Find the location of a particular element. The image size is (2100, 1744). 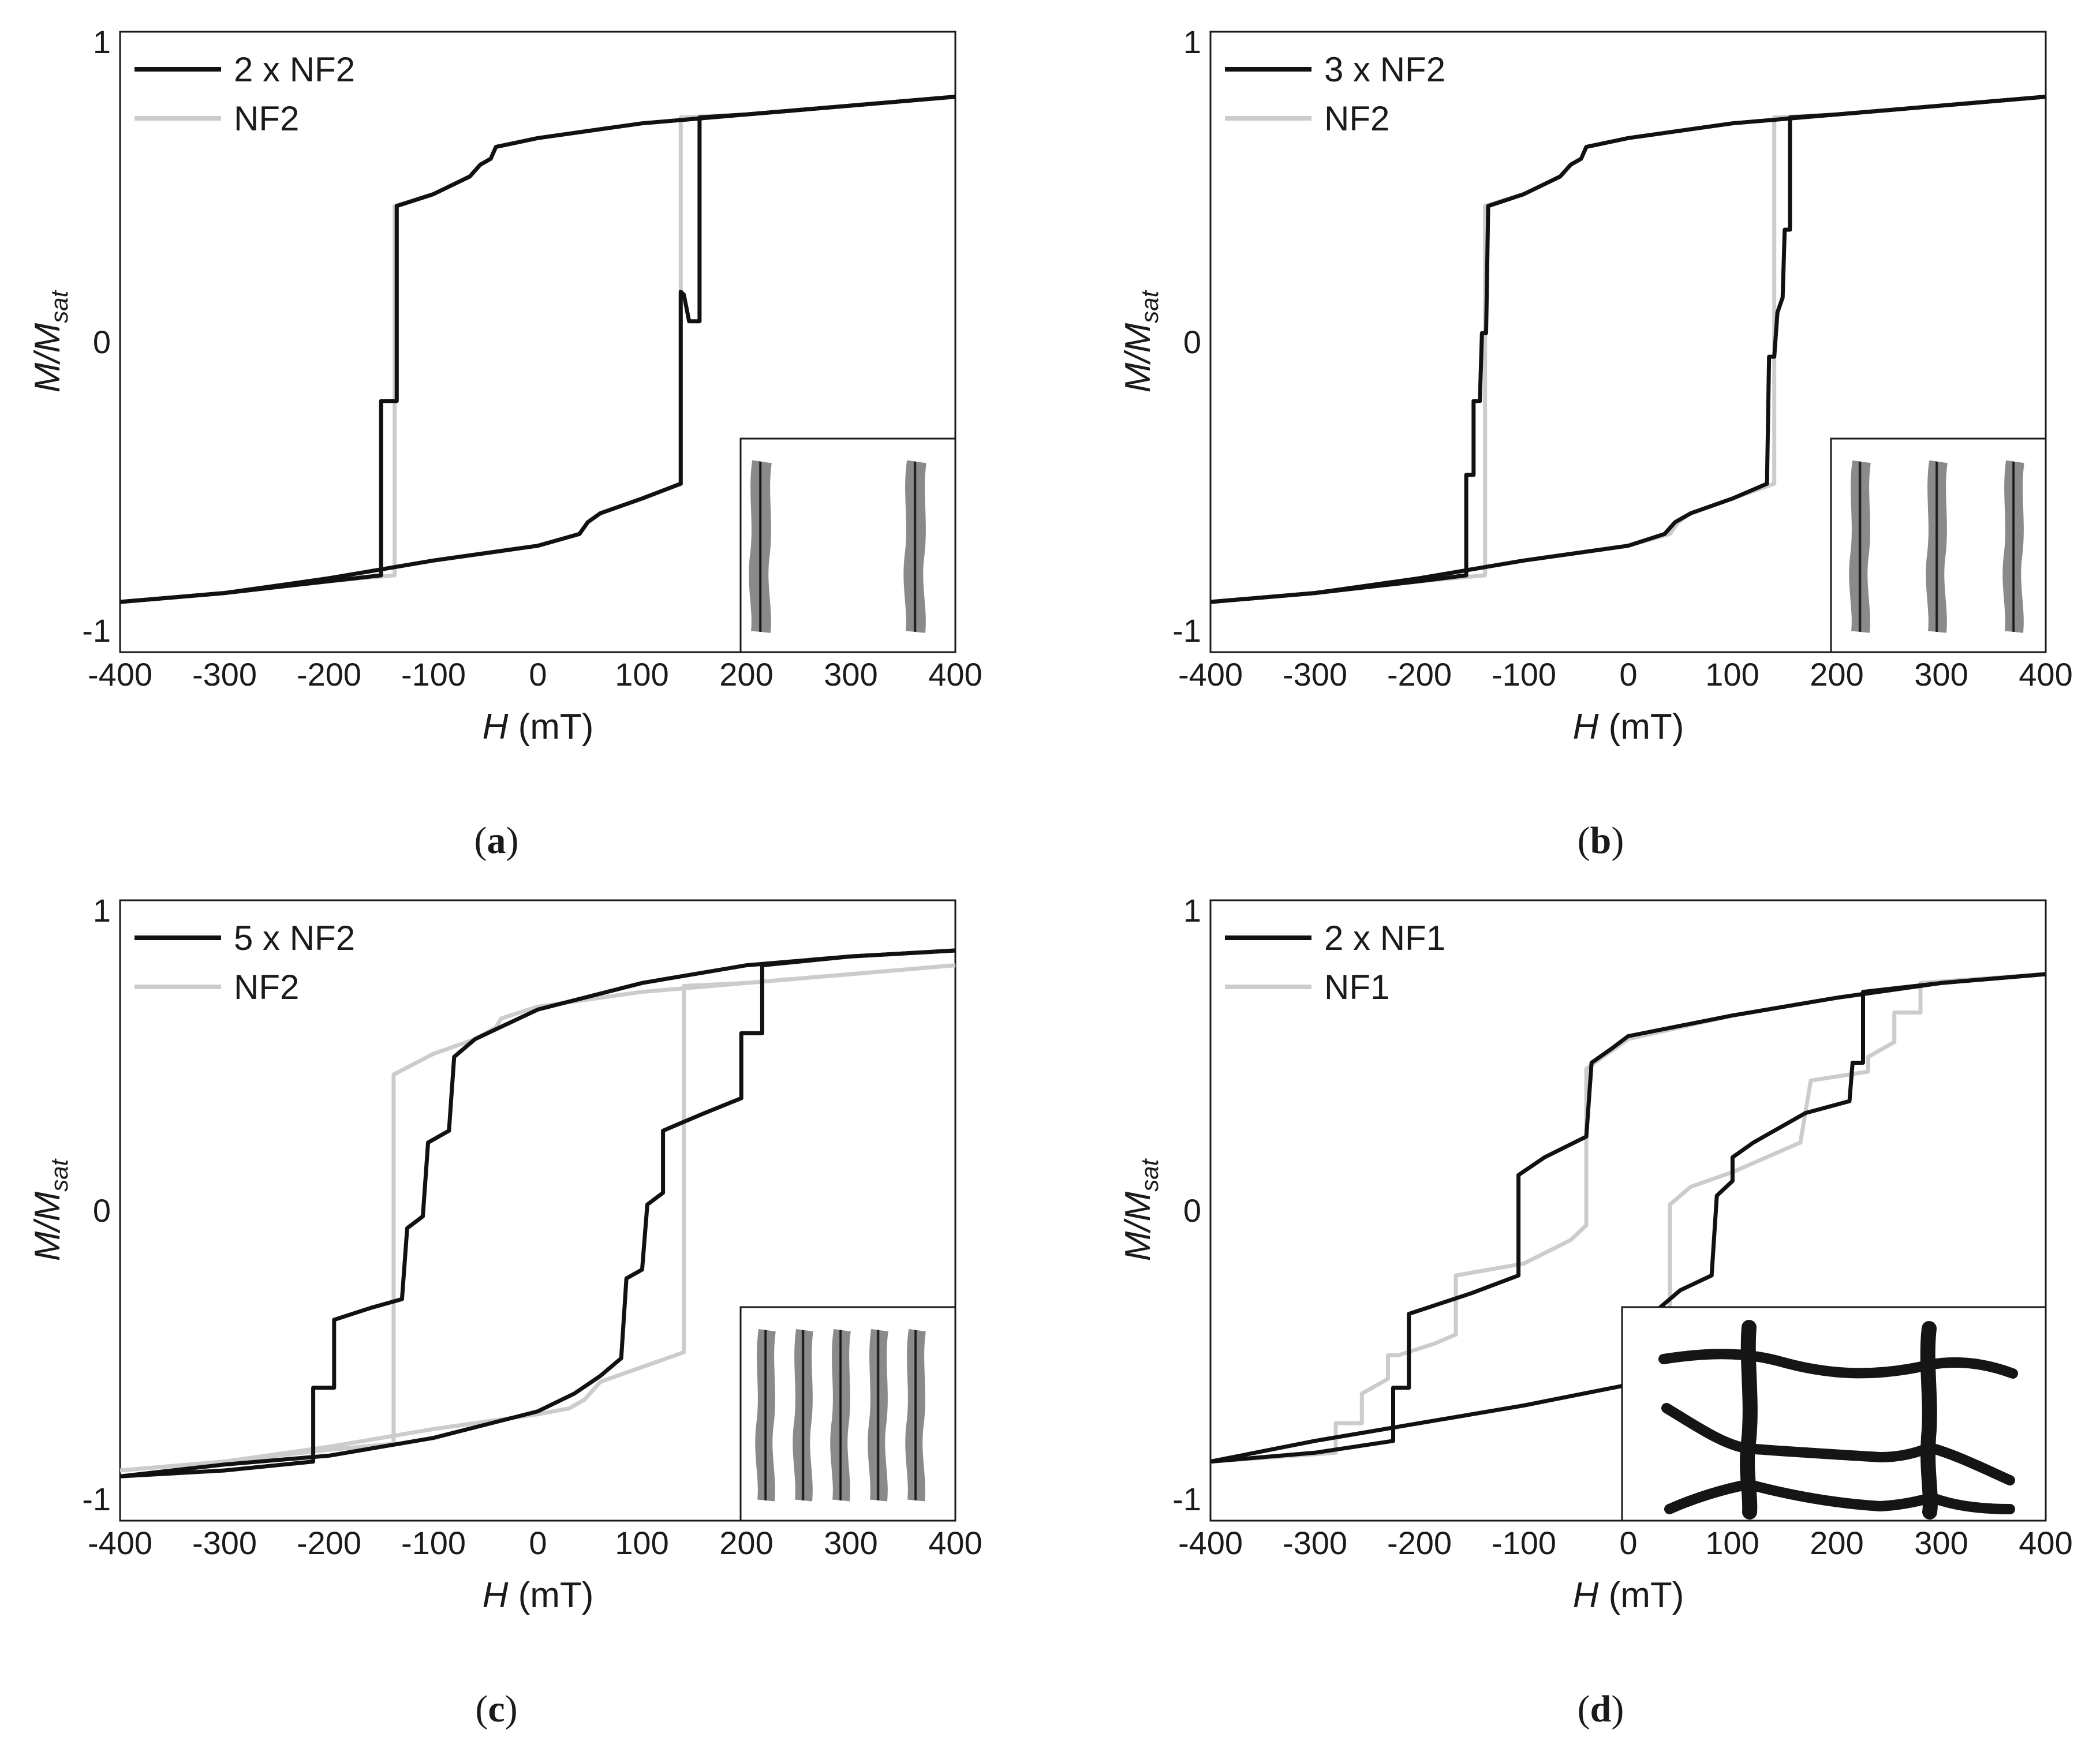

panel-caption-b: (b) is located at coordinates (1601, 841).